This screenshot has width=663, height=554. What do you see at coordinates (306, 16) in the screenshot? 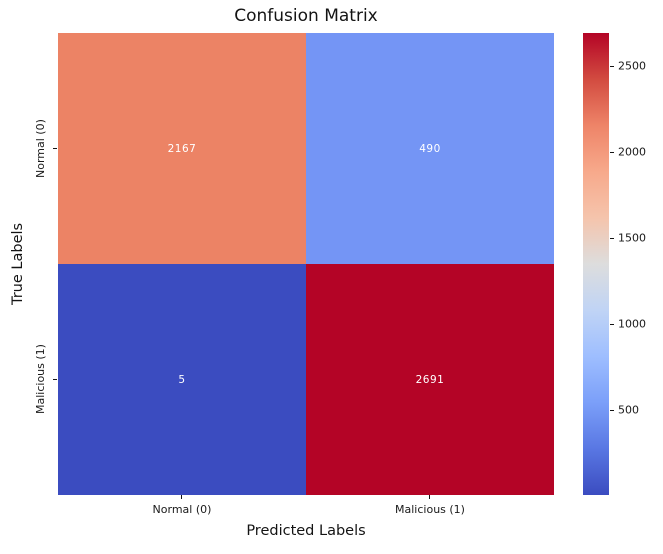
I see `chart-title: Confusion Matrix` at bounding box center [306, 16].